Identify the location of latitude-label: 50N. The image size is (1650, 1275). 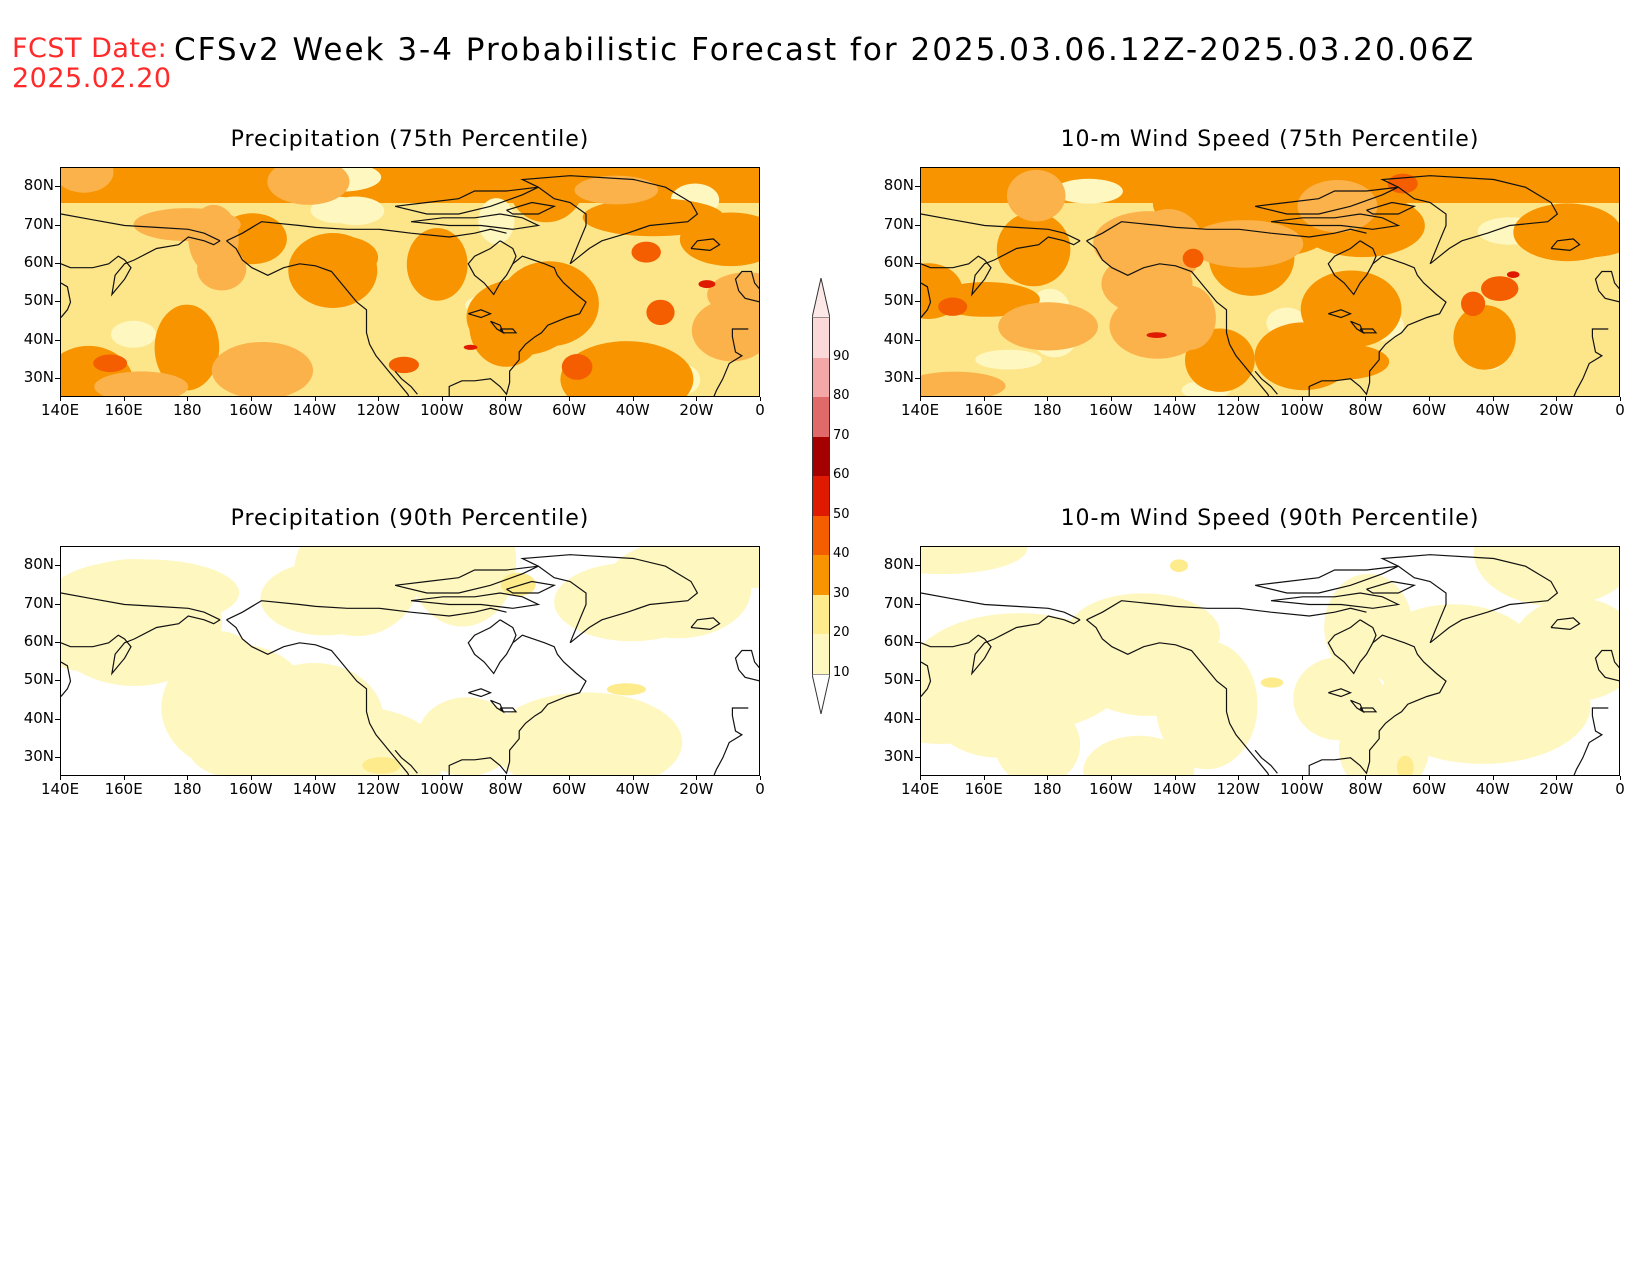
(38, 300).